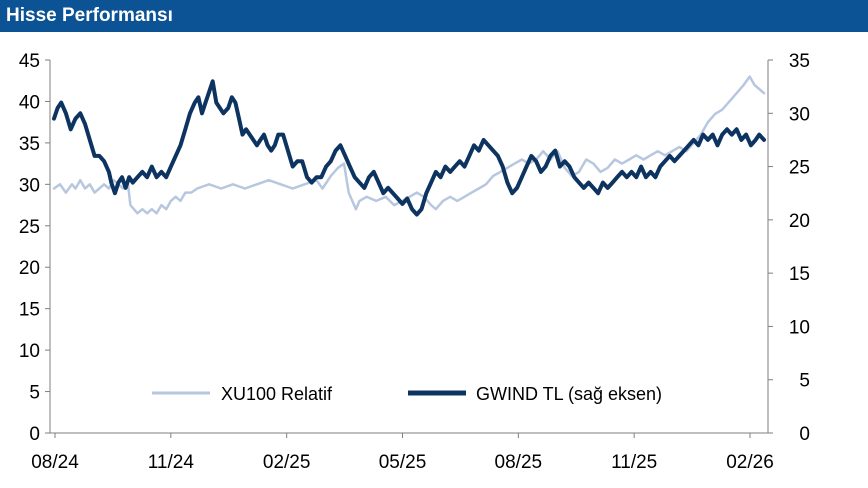  I want to click on x-tick-label: 11/25, so click(634, 462).